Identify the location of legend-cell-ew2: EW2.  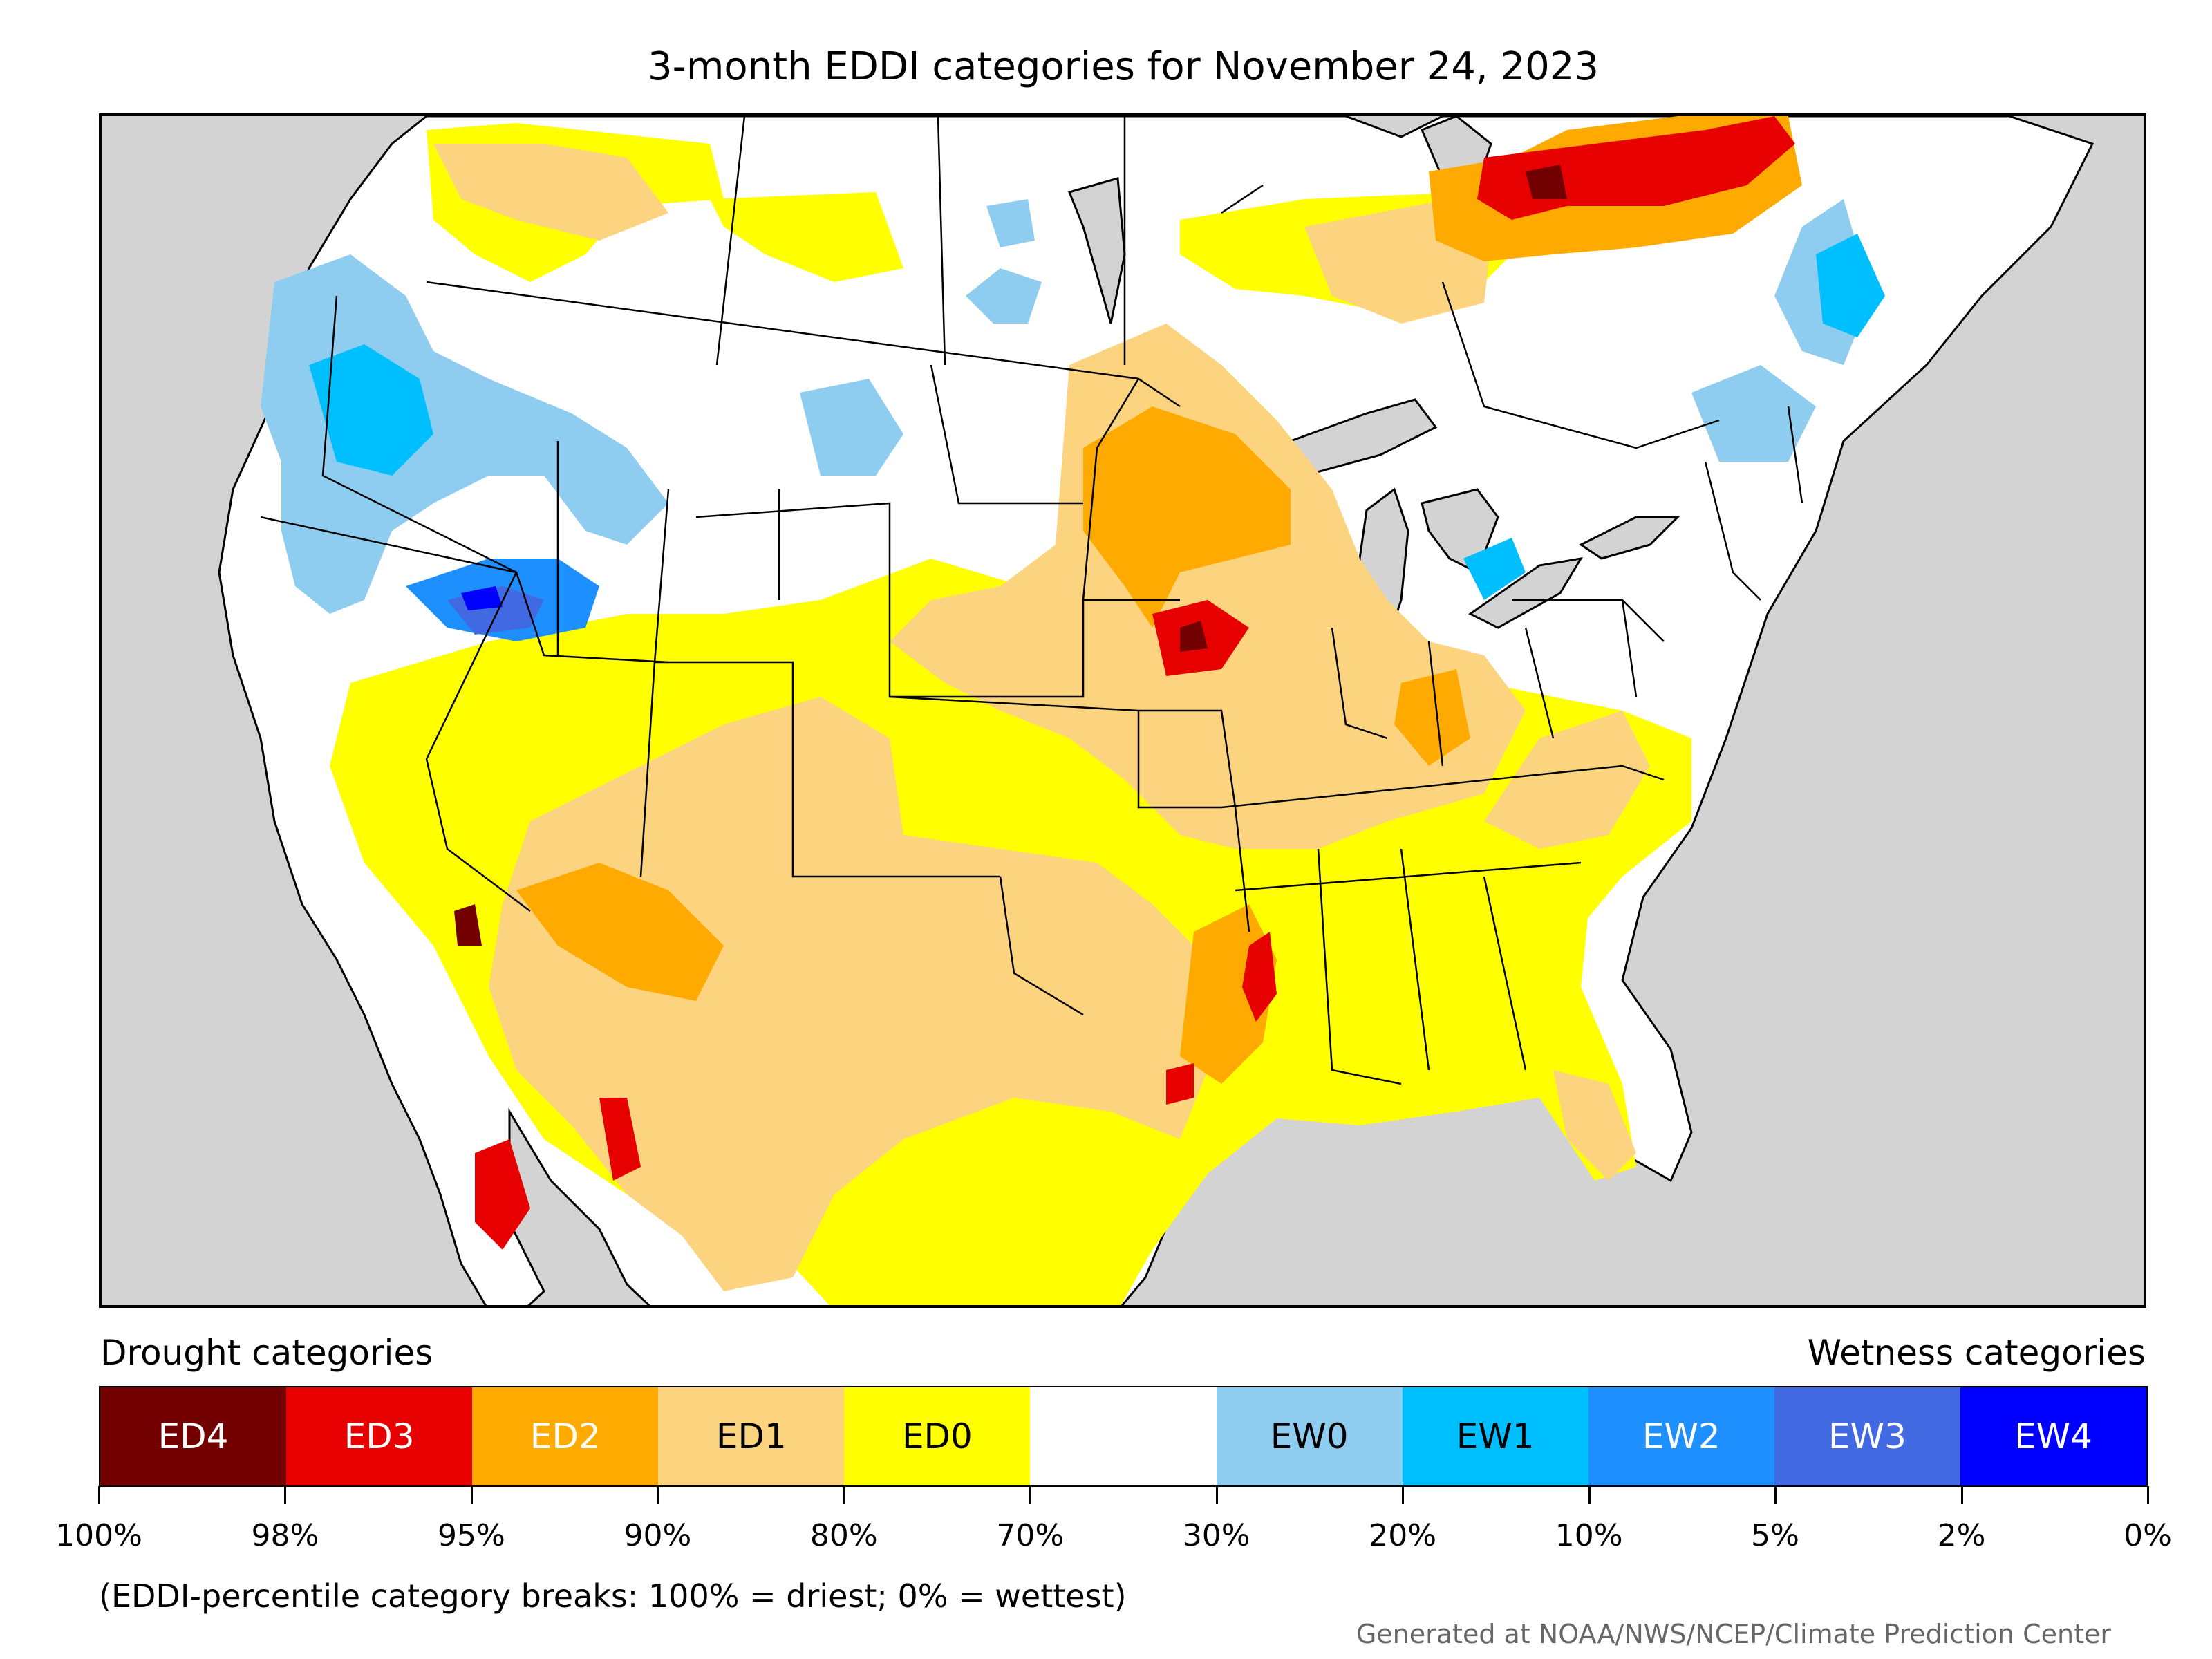
(1681, 1436).